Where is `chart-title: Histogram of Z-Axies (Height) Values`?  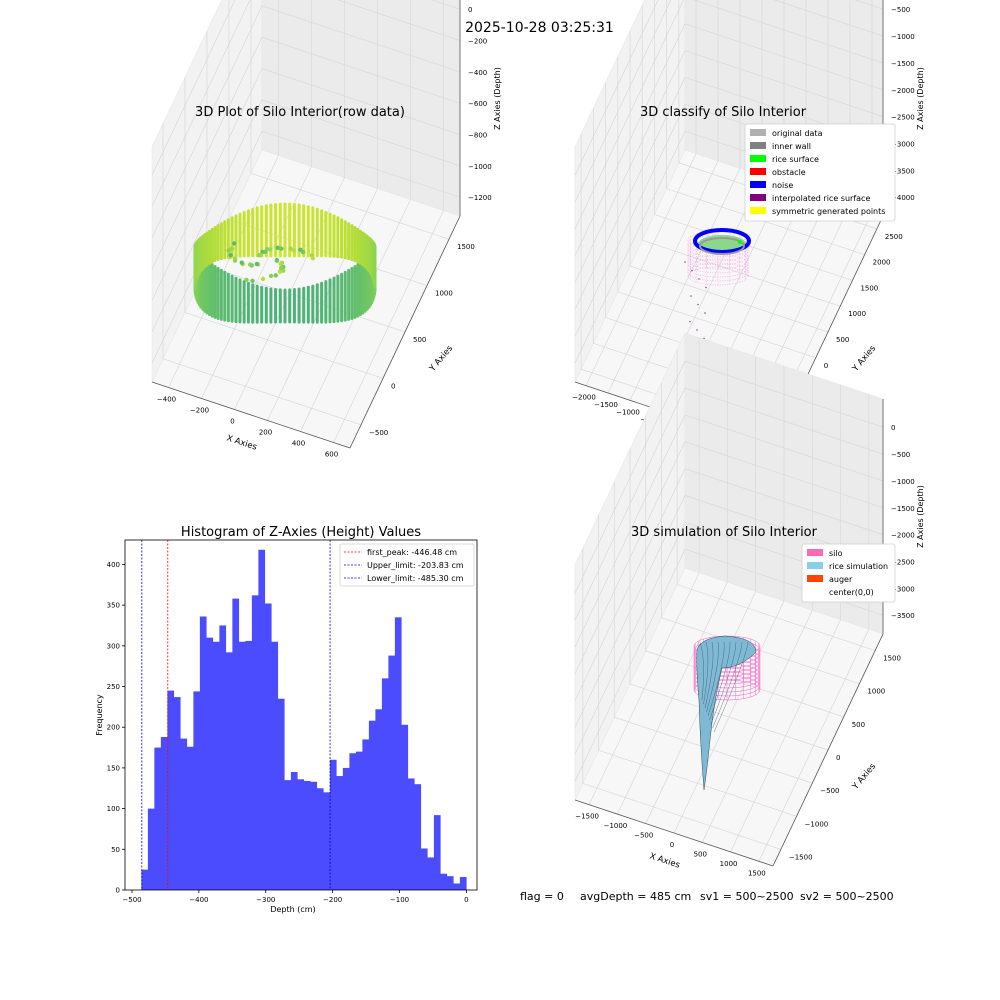 chart-title: Histogram of Z-Axies (Height) Values is located at coordinates (301, 532).